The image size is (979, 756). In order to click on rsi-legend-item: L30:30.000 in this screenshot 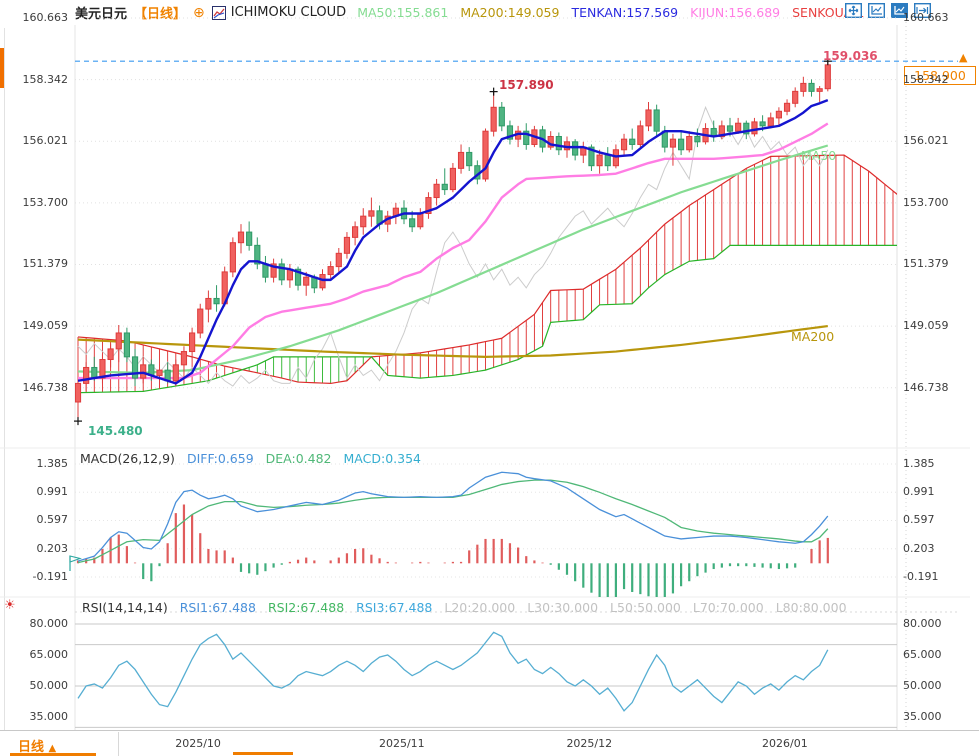, I will do `click(563, 607)`.